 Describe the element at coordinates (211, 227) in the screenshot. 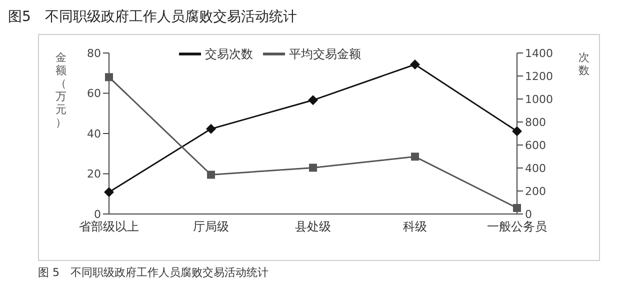

I see `x-tick-label: 厅局级` at that location.